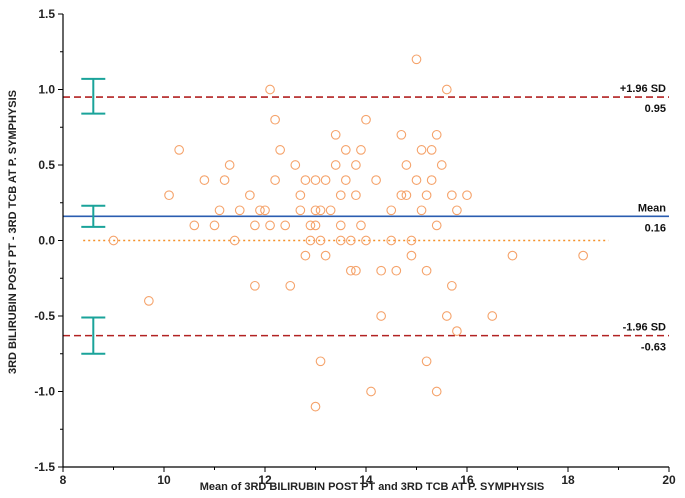 Image resolution: width=685 pixels, height=498 pixels. I want to click on reference-line-value: 0.95, so click(655, 109).